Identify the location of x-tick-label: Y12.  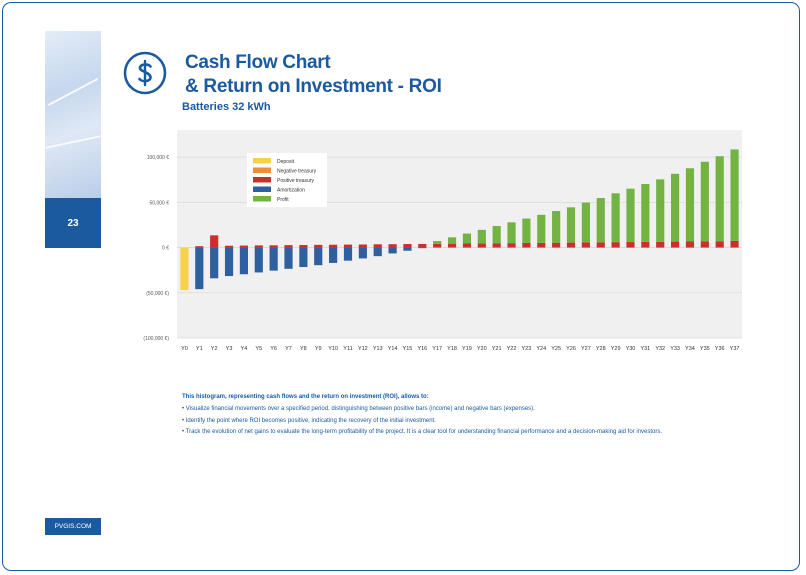
(363, 349).